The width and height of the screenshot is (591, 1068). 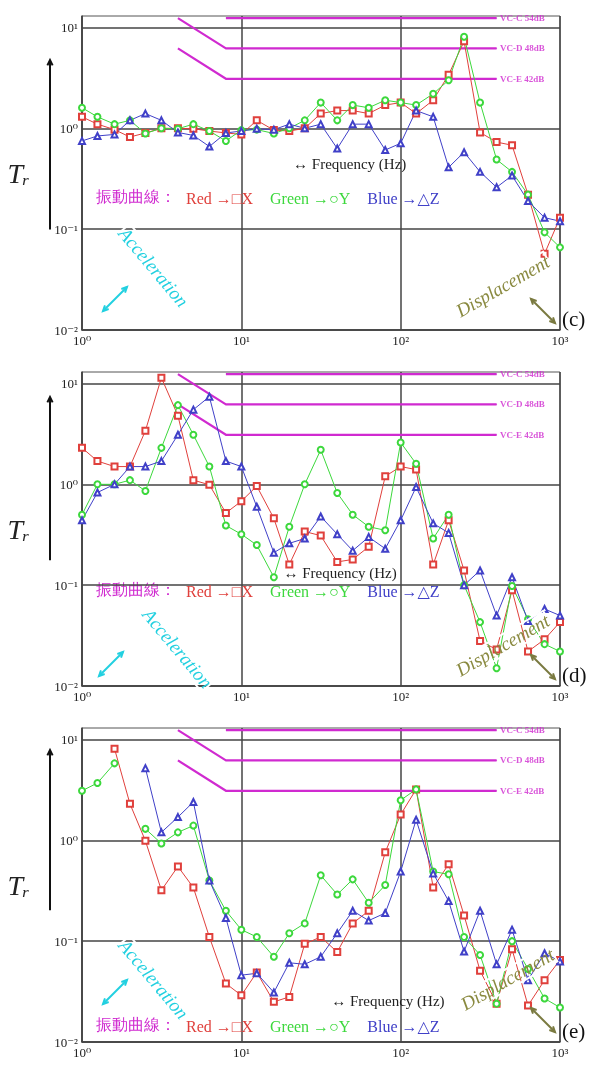 I want to click on text: Blue →△Z, so click(x=403, y=1026).